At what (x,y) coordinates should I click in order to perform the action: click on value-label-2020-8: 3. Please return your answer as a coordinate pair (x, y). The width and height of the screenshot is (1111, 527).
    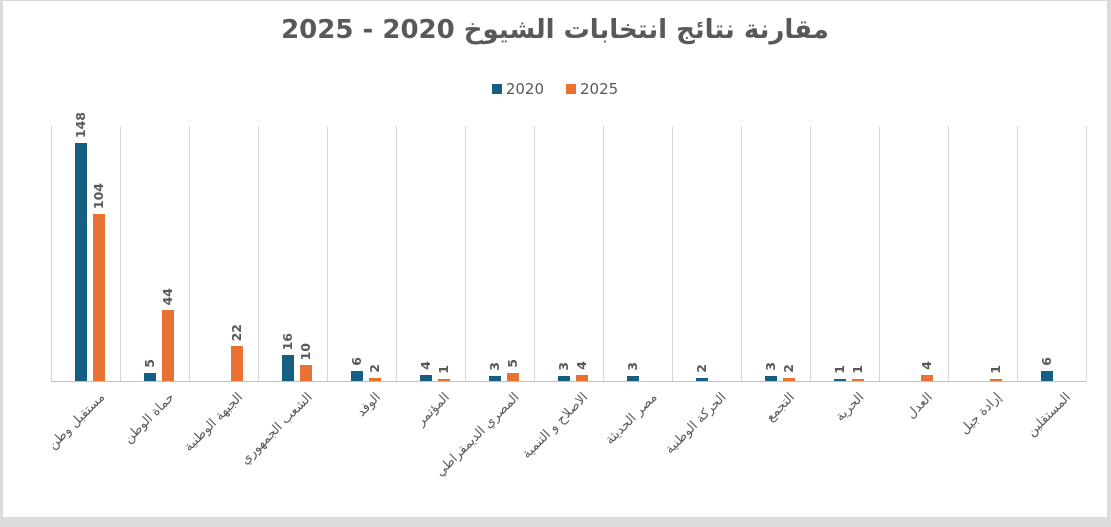
    Looking at the image, I should click on (632, 366).